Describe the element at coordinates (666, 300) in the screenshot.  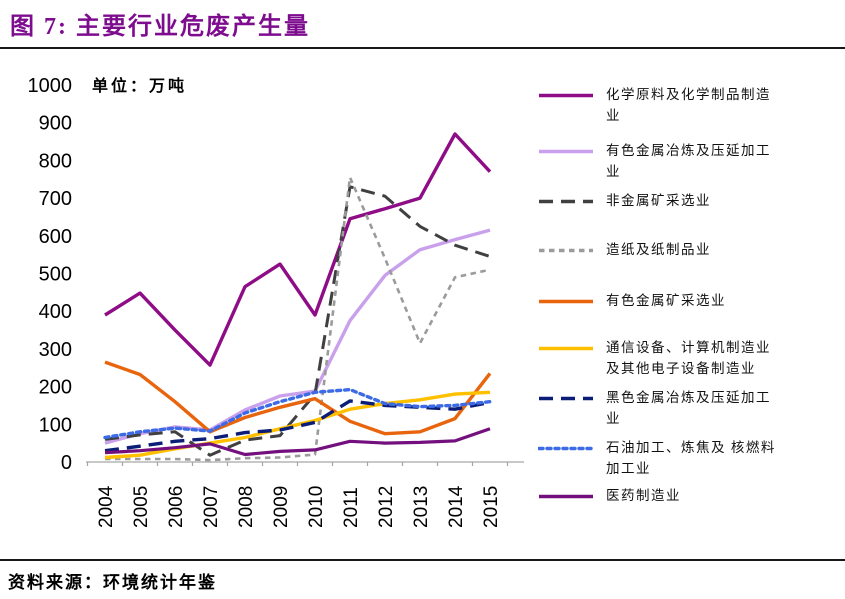
I see `legend-label: 有色金属矿采选业` at that location.